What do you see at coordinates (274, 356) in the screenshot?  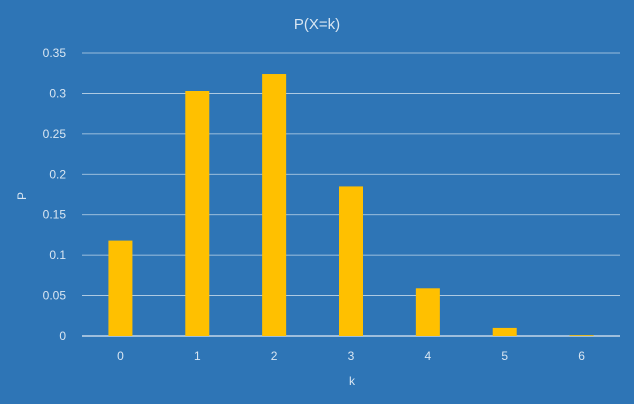 I see `x-tick-label: 2` at bounding box center [274, 356].